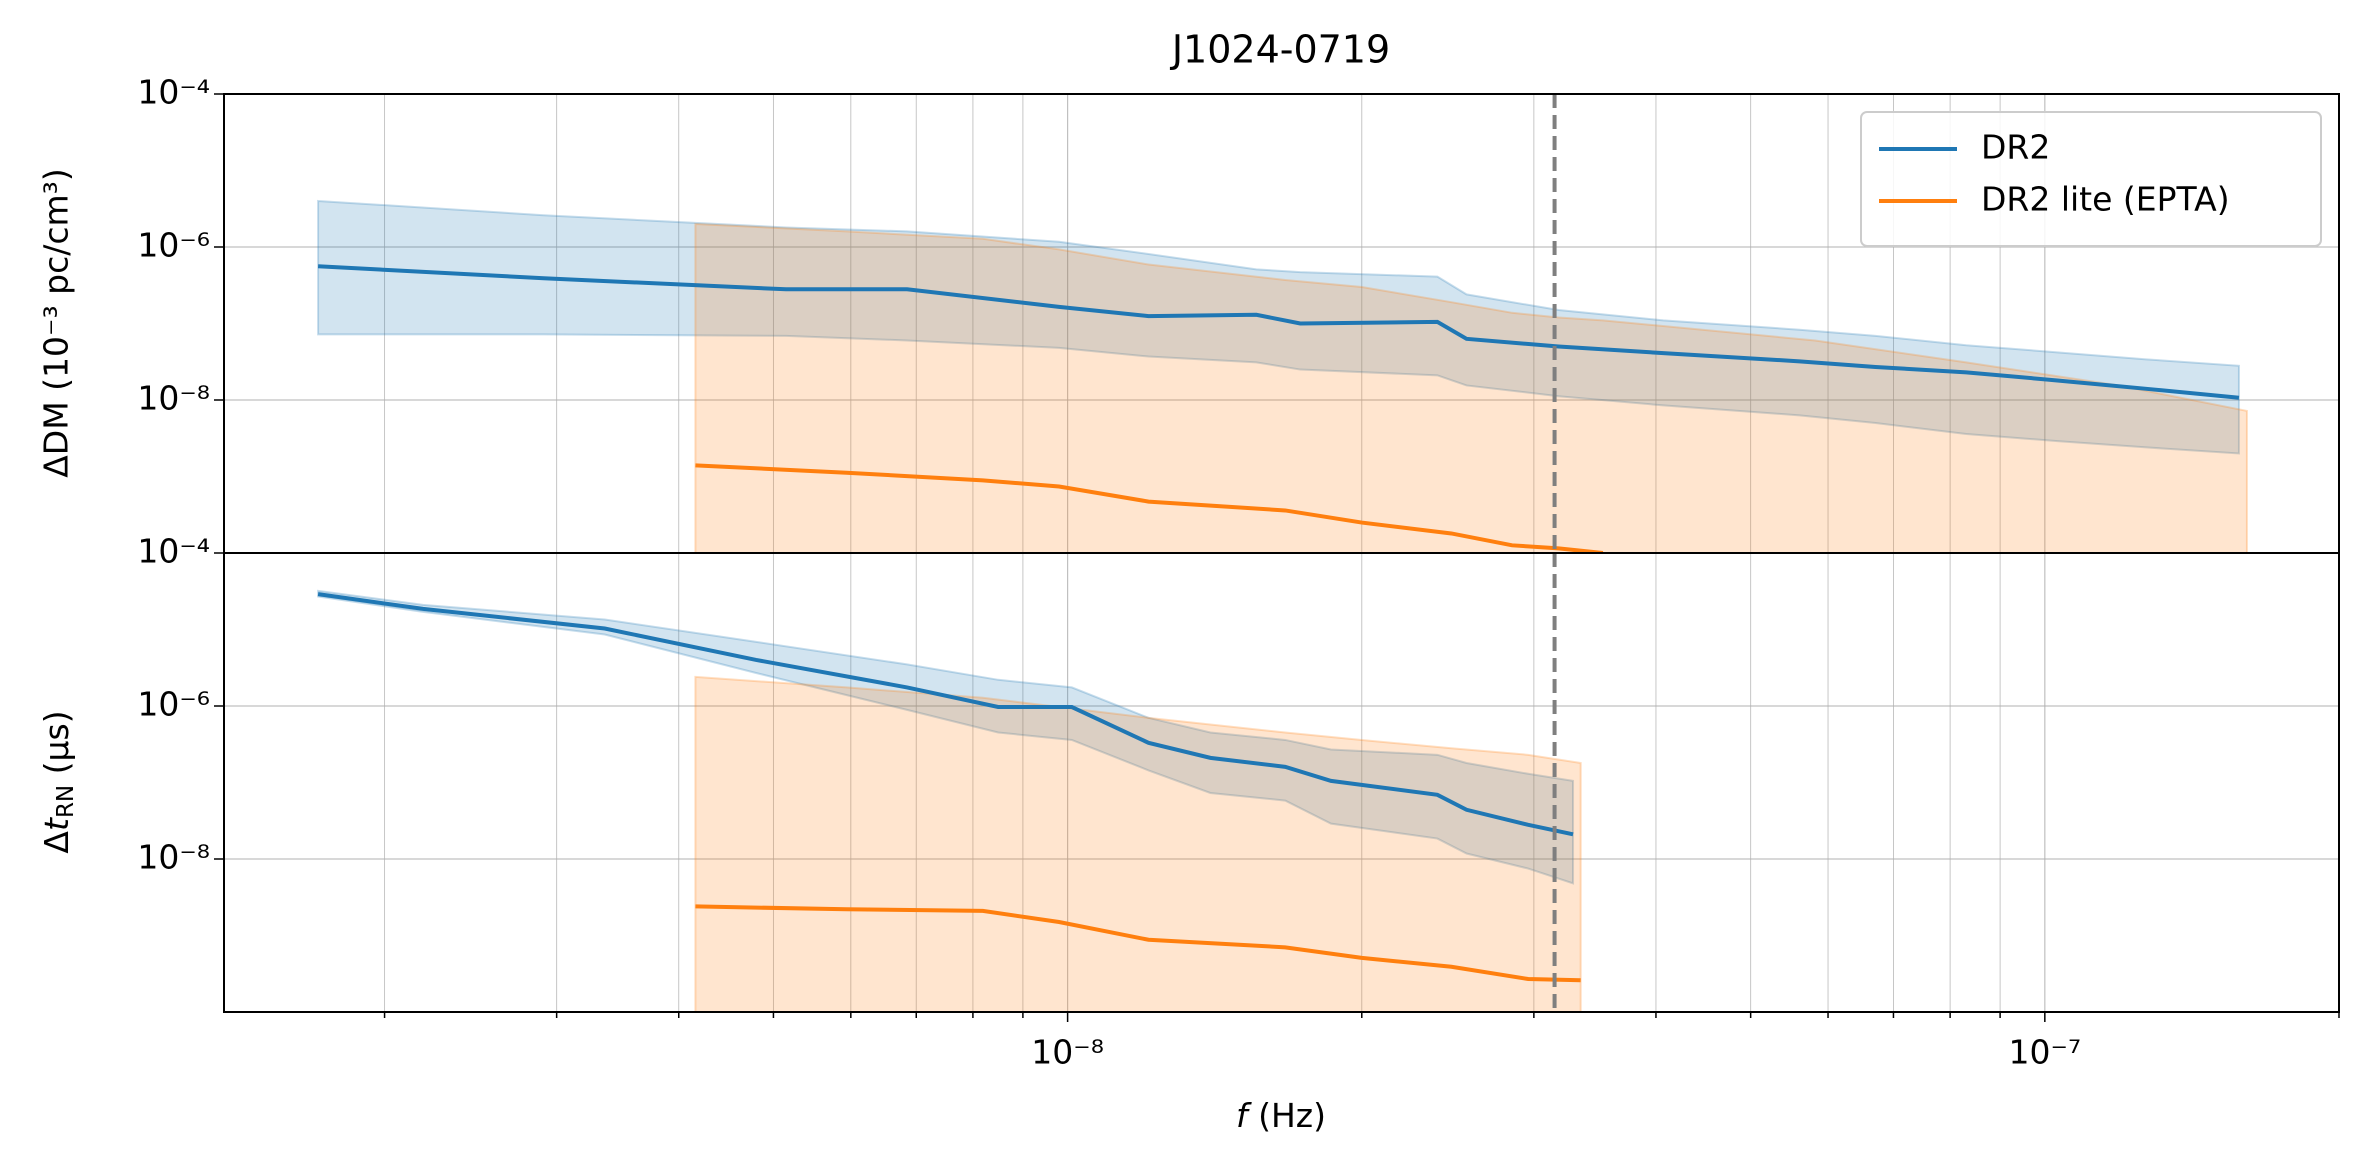  I want to click on legend-box, so click(2091, 179).